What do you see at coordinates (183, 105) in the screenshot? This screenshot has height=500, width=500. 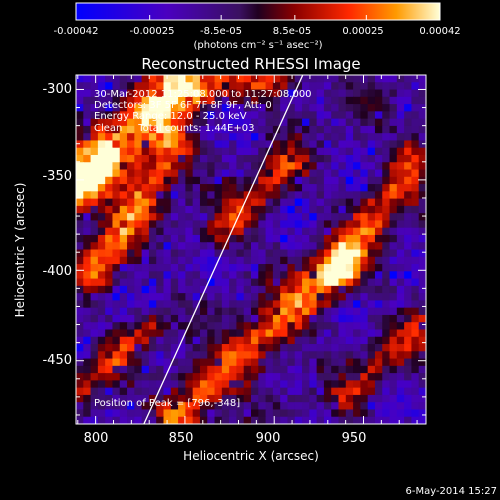 I see `annotation-detectors: Detectors: 3F 5F 6F 7F 8F 9F, Att: 0` at bounding box center [183, 105].